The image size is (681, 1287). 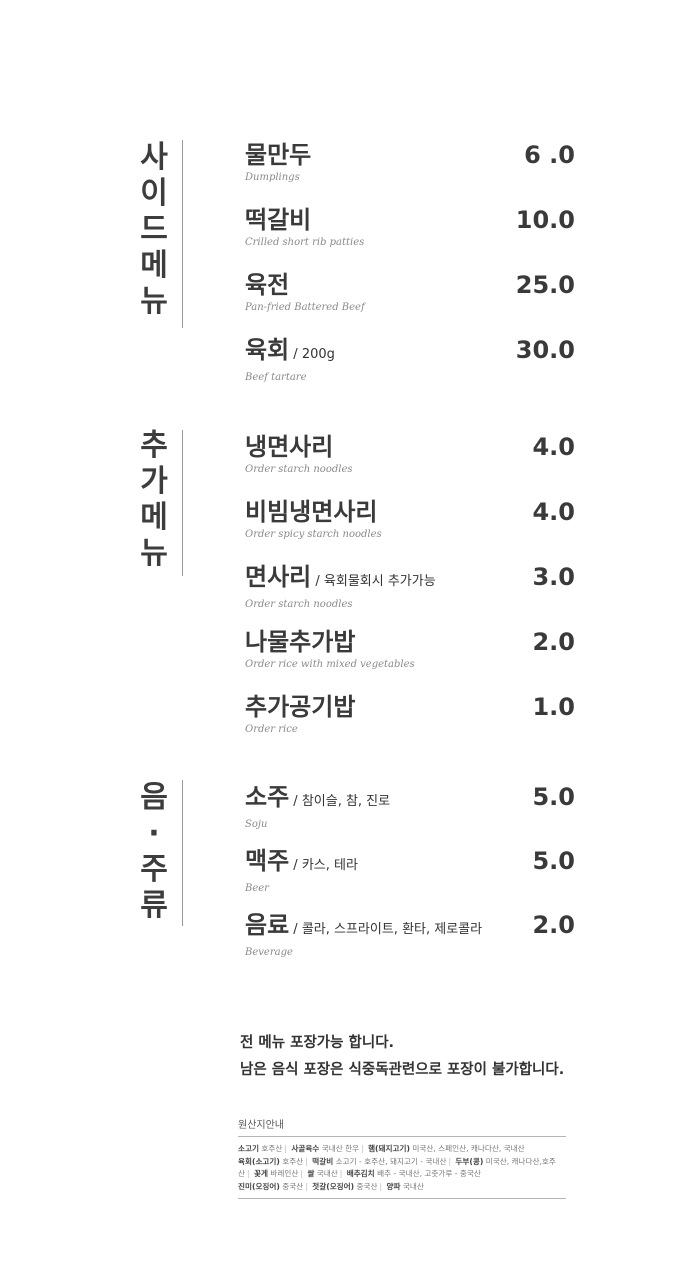 I want to click on item-note: / 육회물회시 추가가능, so click(x=373, y=581).